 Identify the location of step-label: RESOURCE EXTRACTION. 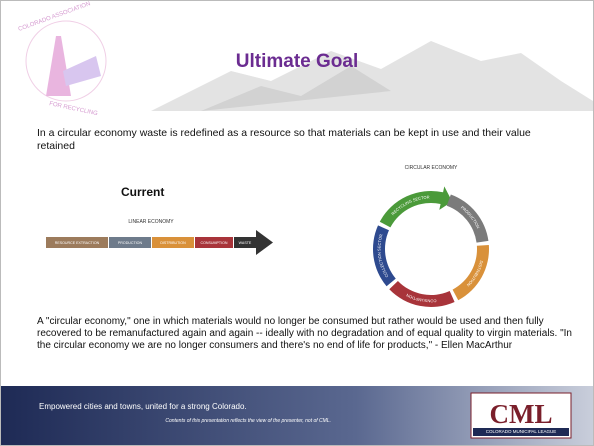
(77, 243).